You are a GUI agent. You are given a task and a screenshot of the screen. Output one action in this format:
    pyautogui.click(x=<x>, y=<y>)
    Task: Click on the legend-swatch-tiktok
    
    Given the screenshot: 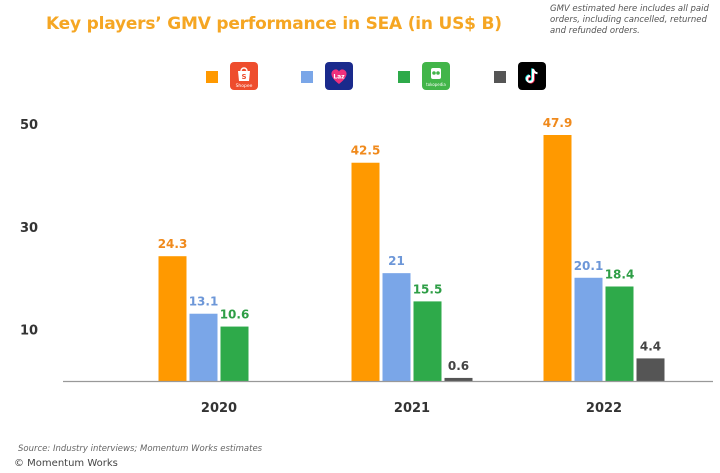 What is the action you would take?
    pyautogui.click(x=500, y=77)
    